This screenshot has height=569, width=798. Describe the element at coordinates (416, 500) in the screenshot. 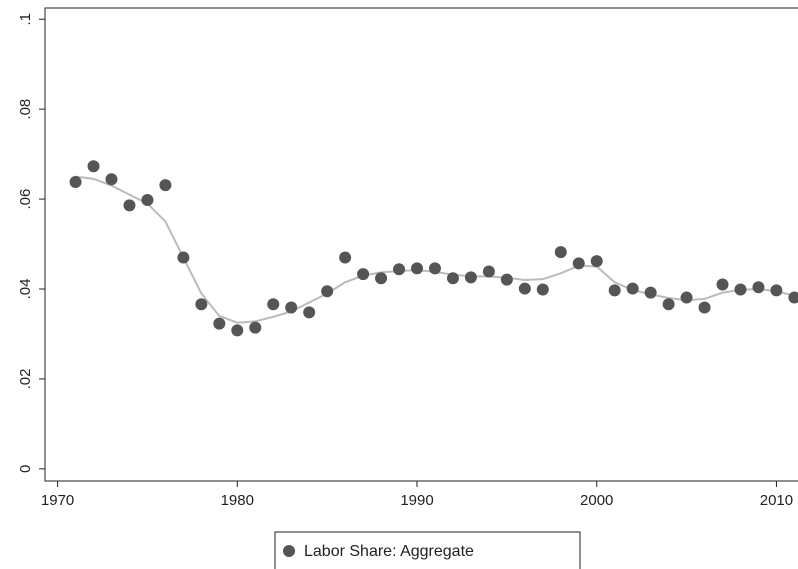

I see `x-tick-label: 1990` at that location.